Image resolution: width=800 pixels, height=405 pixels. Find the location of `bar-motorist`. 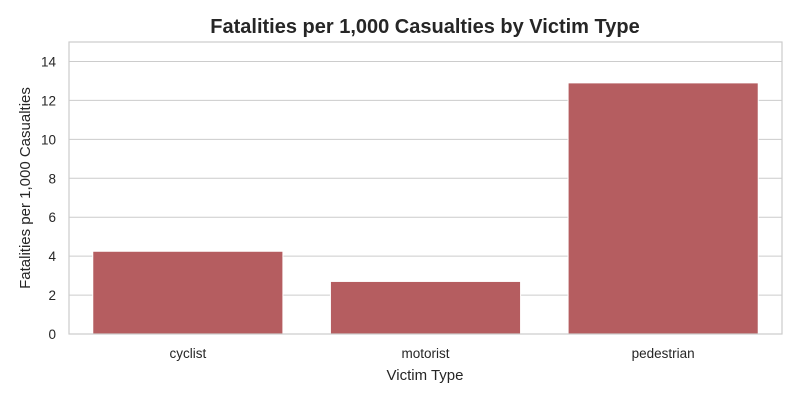

bar-motorist is located at coordinates (425, 307).